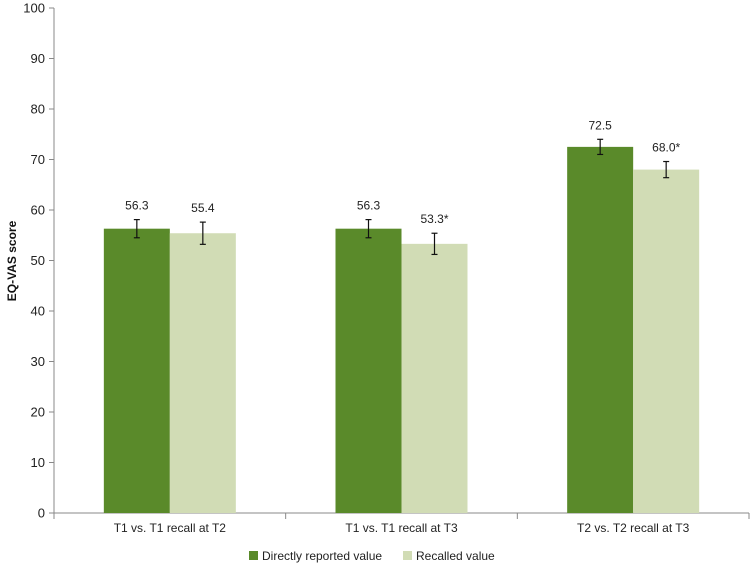 The image size is (751, 569). I want to click on y-tick-label: 80, so click(38, 109).